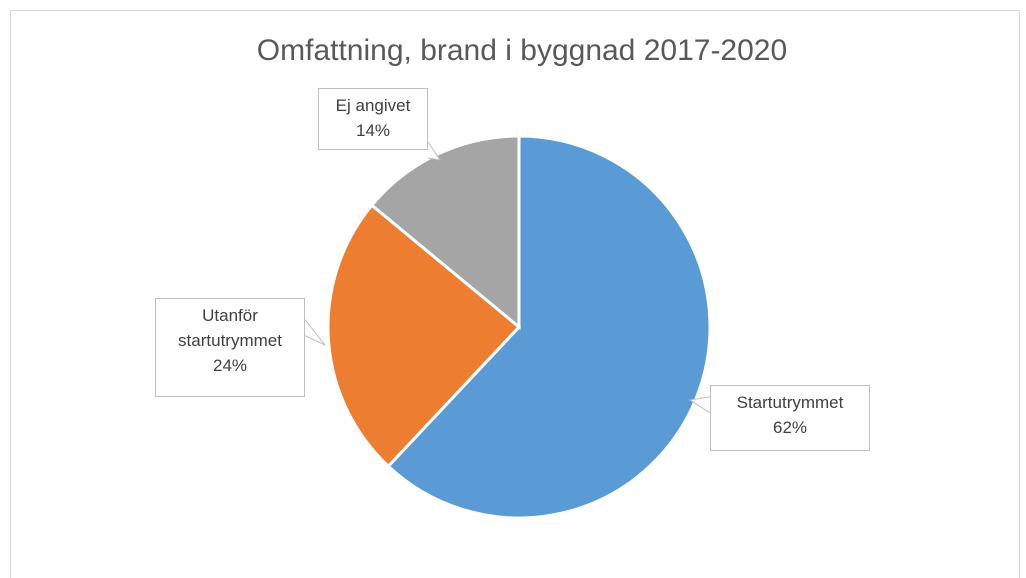 This screenshot has height=578, width=1026. What do you see at coordinates (373, 119) in the screenshot?
I see `data-label: Ej angivet 14%` at bounding box center [373, 119].